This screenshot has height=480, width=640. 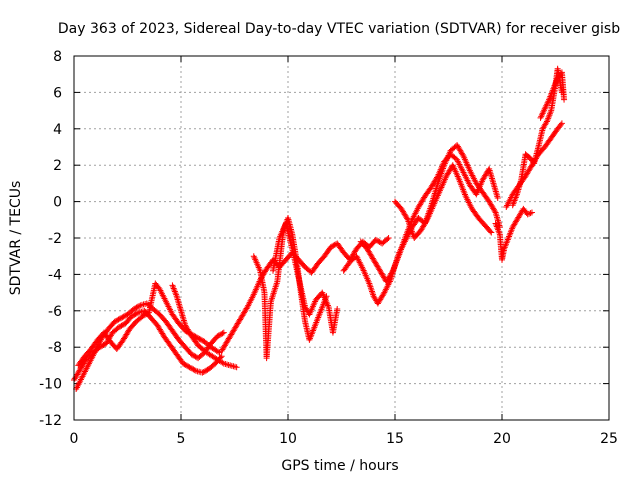 What do you see at coordinates (74, 439) in the screenshot?
I see `x-tick-label: 0` at bounding box center [74, 439].